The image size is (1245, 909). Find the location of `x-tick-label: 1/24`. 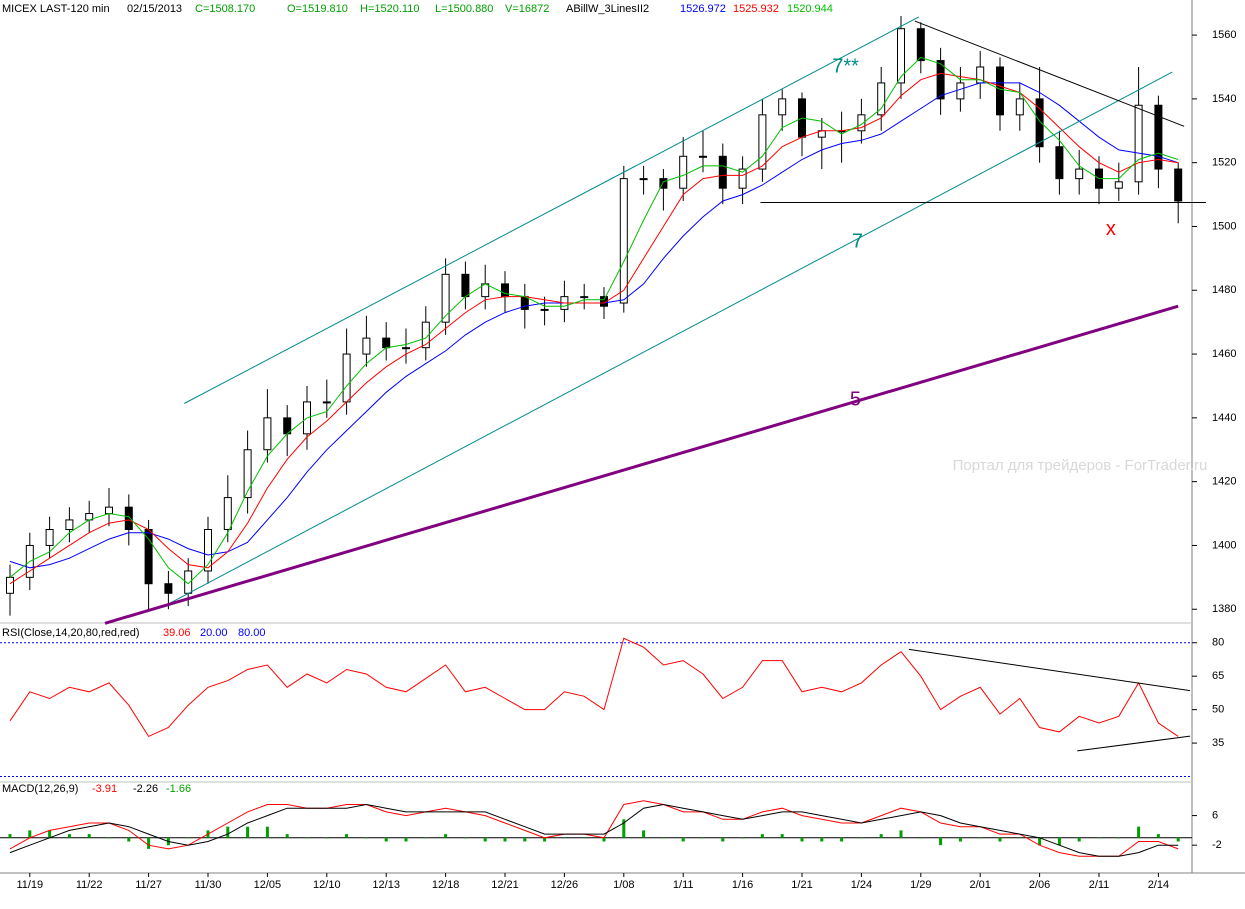

x-tick-label: 1/24 is located at coordinates (861, 885).